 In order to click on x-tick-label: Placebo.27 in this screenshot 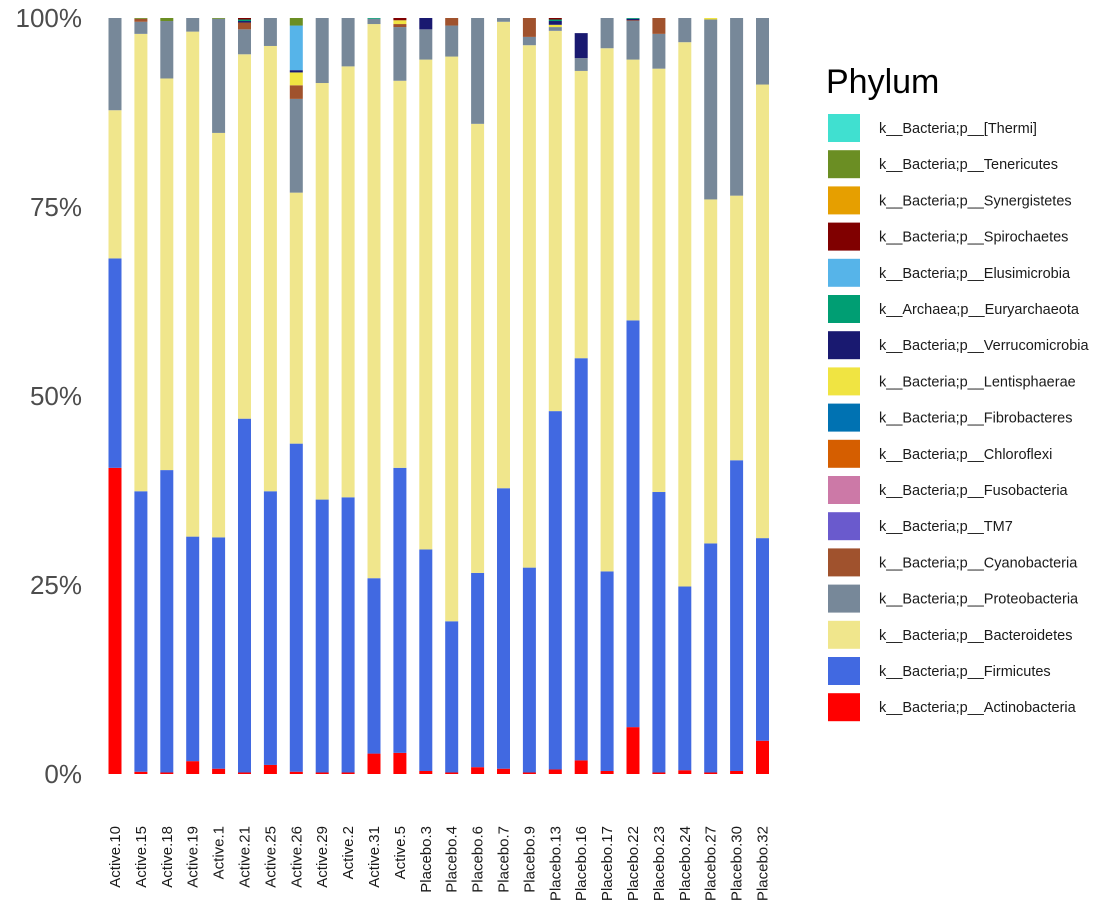, I will do `click(711, 863)`.